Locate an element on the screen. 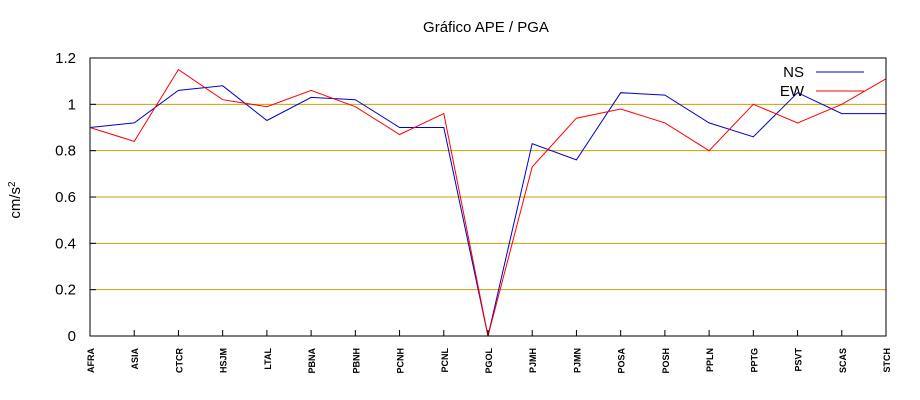  x-tick-label: POSA is located at coordinates (622, 361).